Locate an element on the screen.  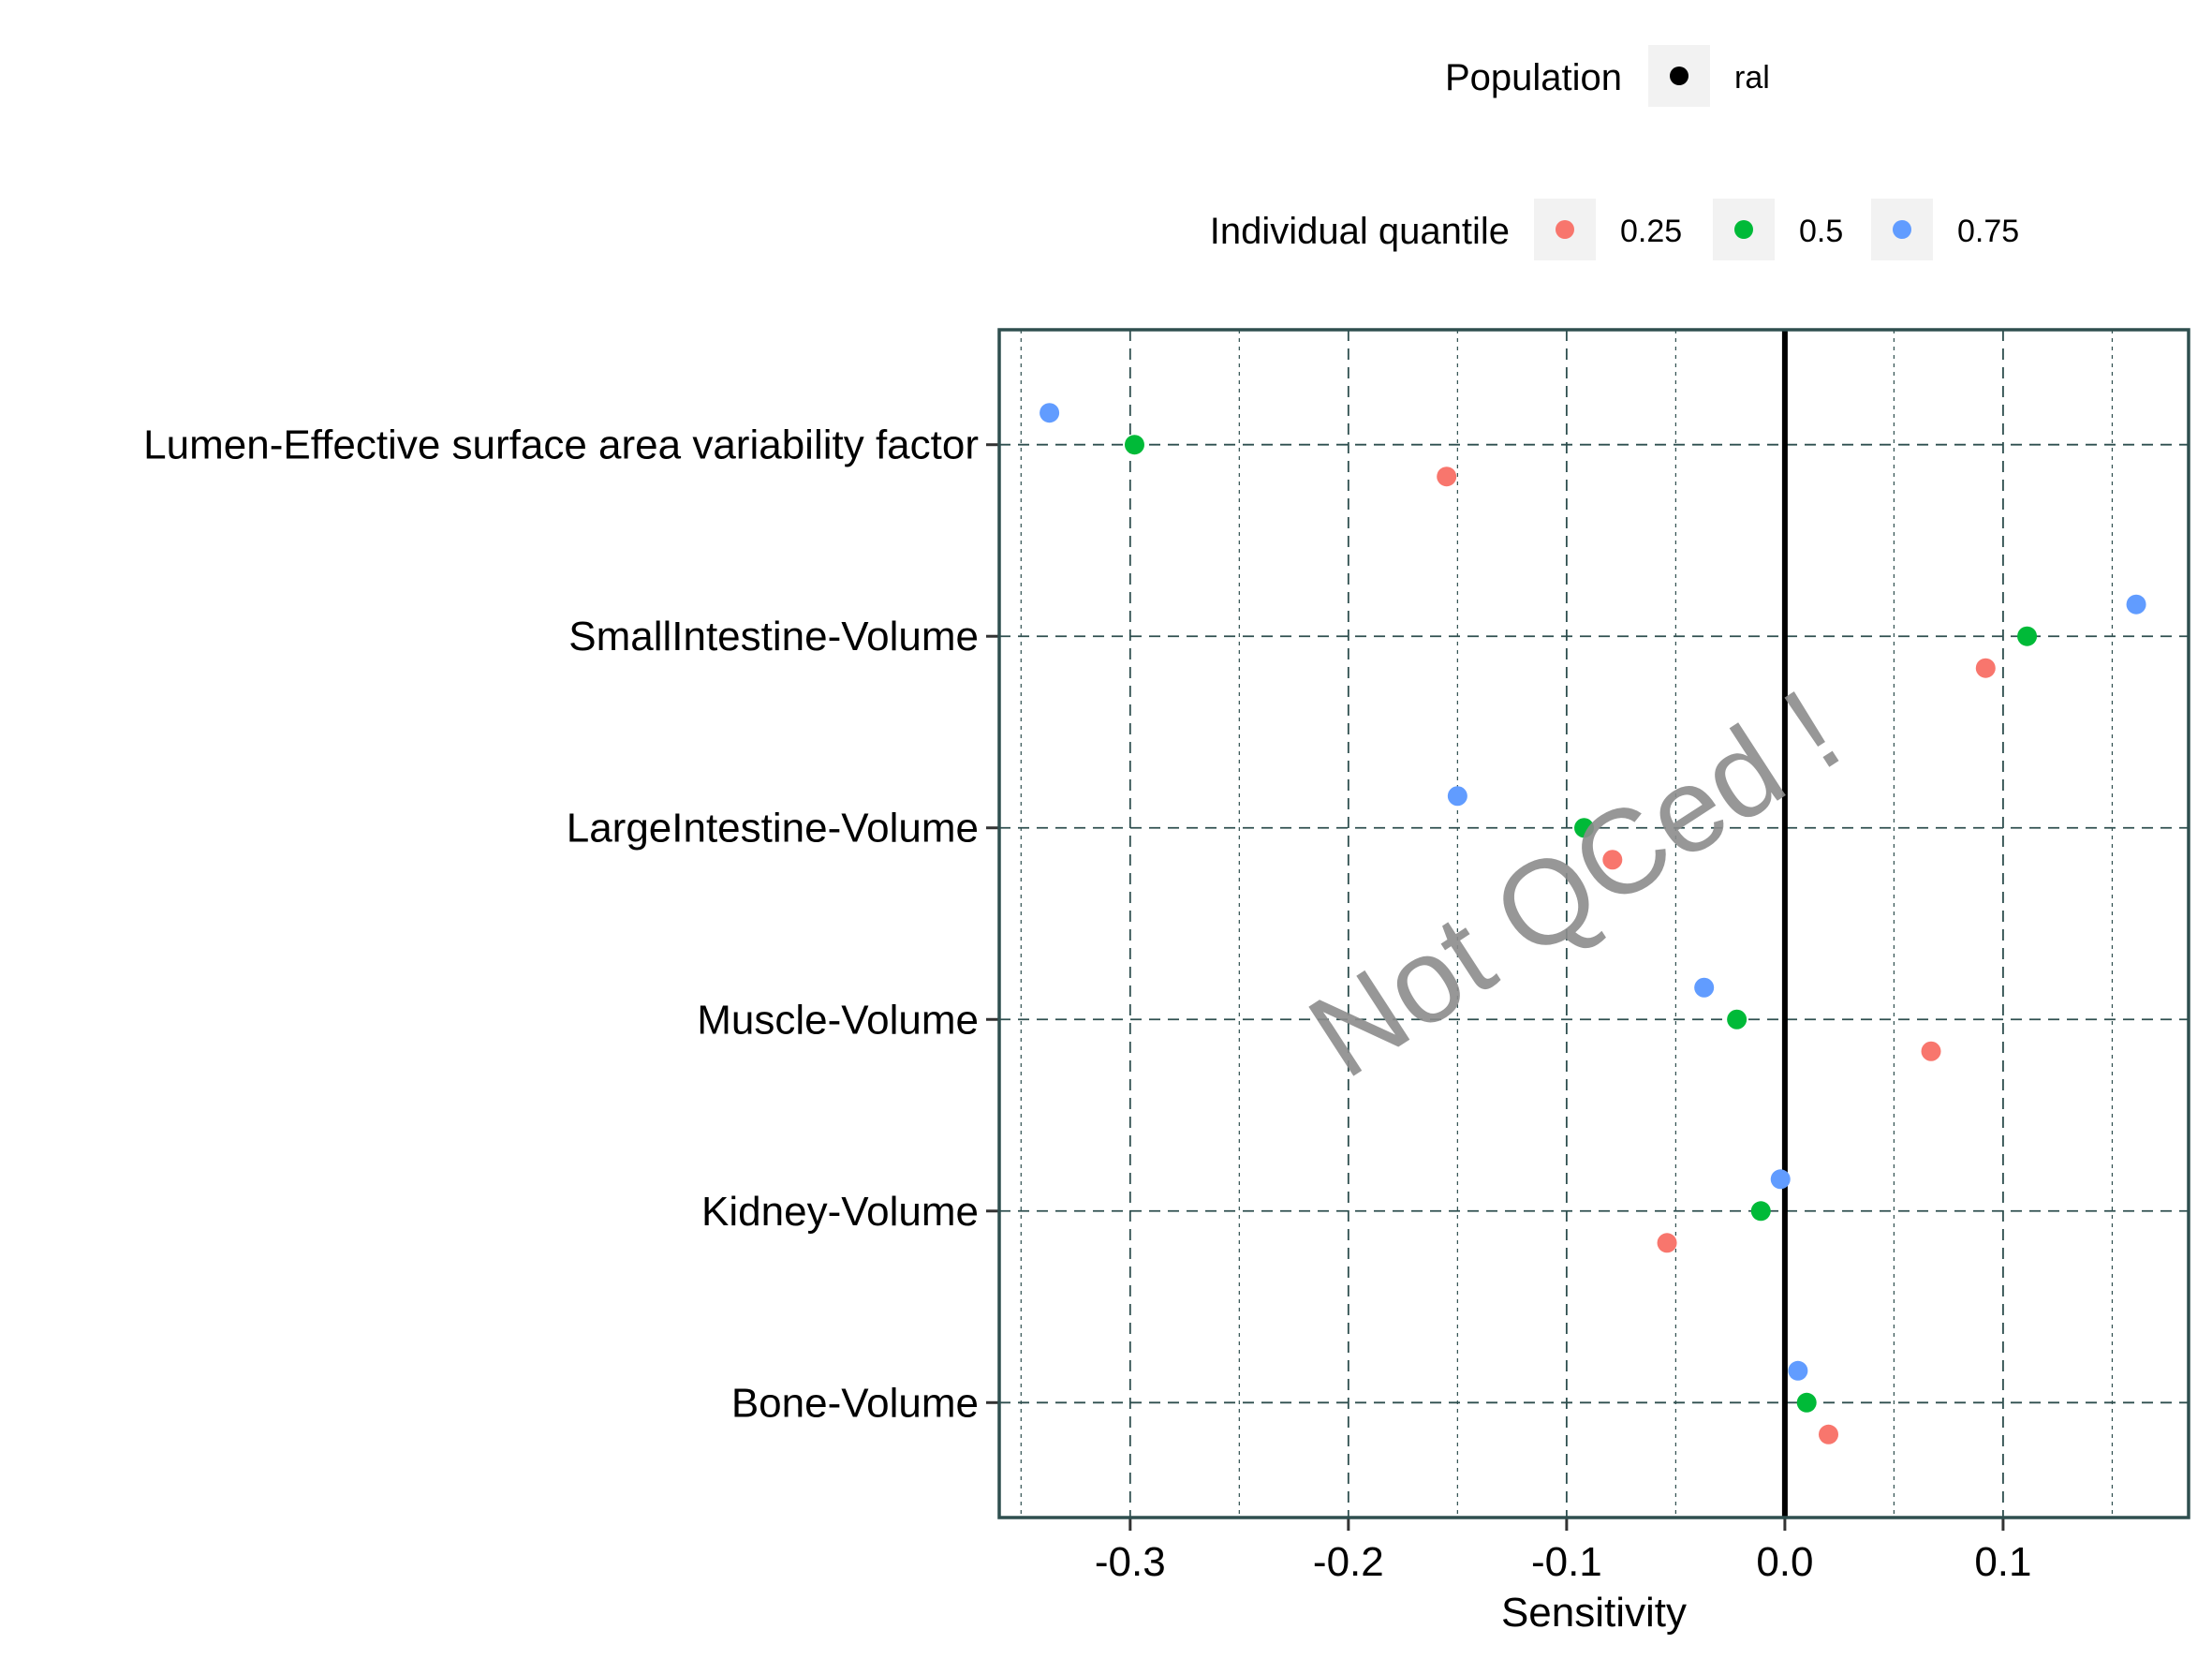
y-tick-label-4: Kidney-Volume is located at coordinates (840, 1212).